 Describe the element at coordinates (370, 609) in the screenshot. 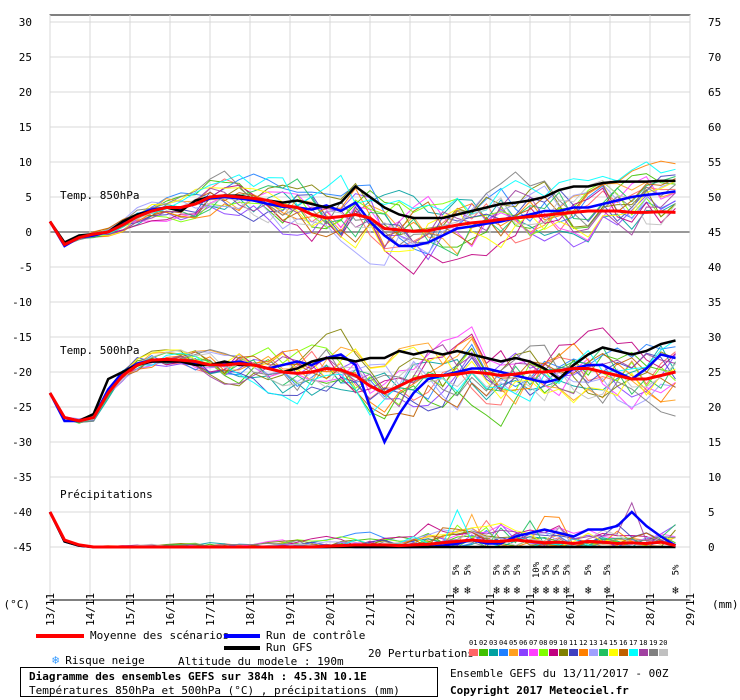

I see `x-tick-label: 21/11` at that location.